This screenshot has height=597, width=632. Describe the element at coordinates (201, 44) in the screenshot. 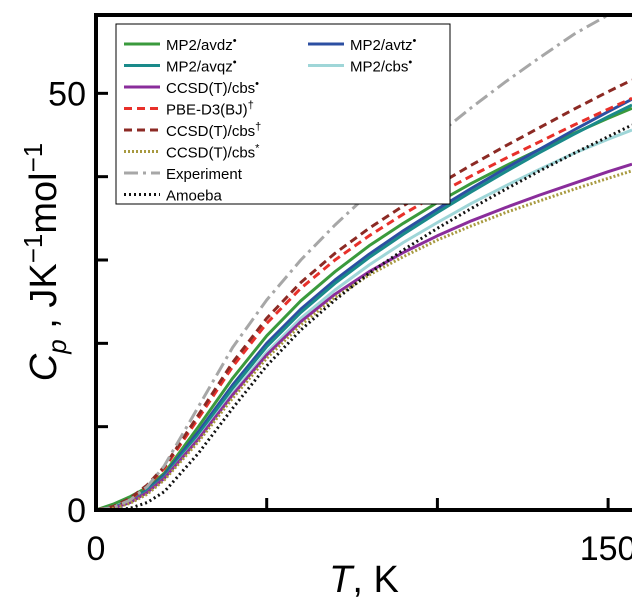

I see `legend-label: MP2/avdz•` at that location.